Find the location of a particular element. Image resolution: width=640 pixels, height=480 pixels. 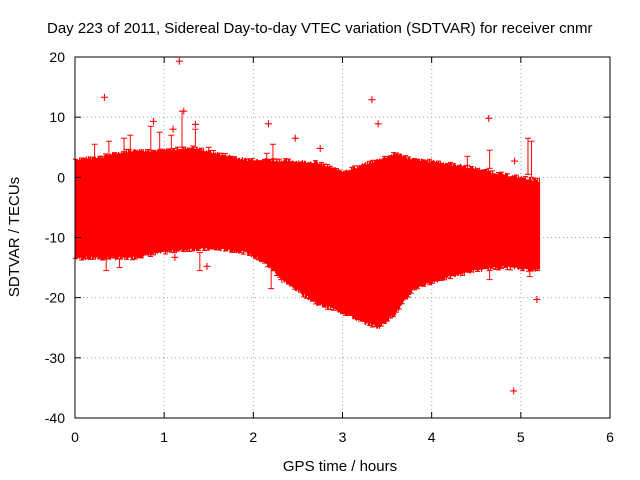

x-tick-label: 6 is located at coordinates (610, 437).